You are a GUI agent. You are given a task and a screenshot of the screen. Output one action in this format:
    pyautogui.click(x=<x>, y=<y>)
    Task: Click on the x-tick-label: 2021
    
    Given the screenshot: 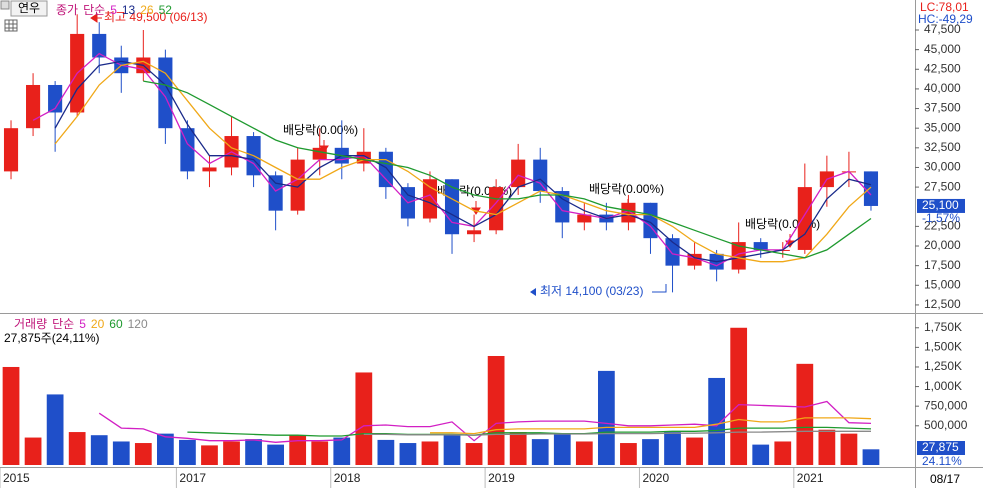 What is the action you would take?
    pyautogui.click(x=810, y=478)
    